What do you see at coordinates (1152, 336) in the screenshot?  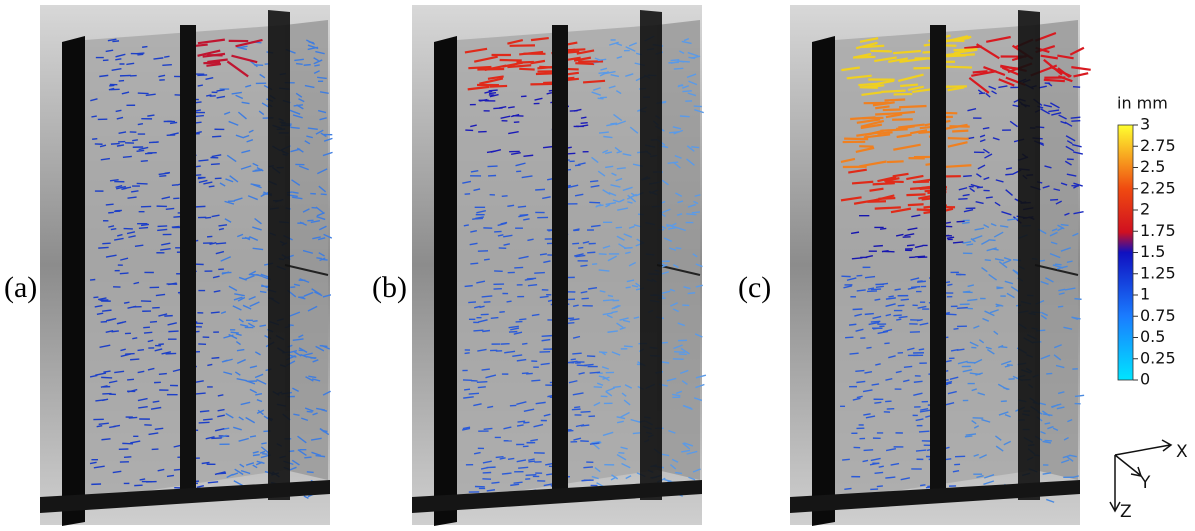 I see `colorbar-tick-label: 0.5` at bounding box center [1152, 336].